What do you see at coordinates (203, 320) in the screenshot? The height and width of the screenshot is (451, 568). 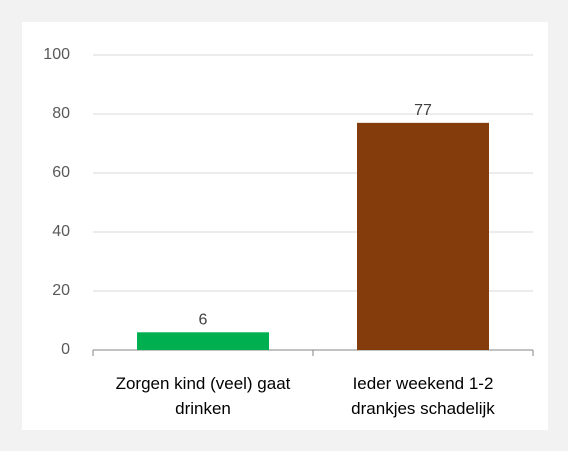 I see `value-label: 6` at bounding box center [203, 320].